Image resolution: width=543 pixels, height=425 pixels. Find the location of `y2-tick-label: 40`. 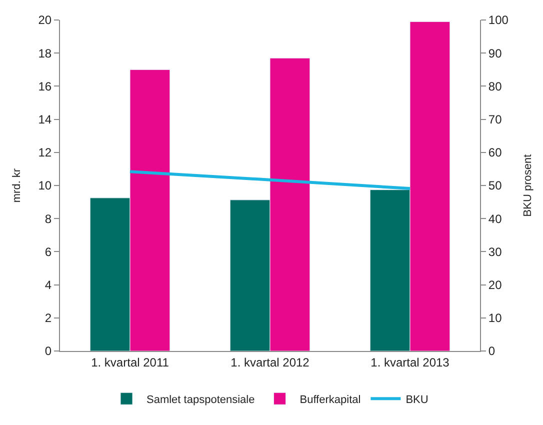

y2-tick-label: 40 is located at coordinates (495, 219).